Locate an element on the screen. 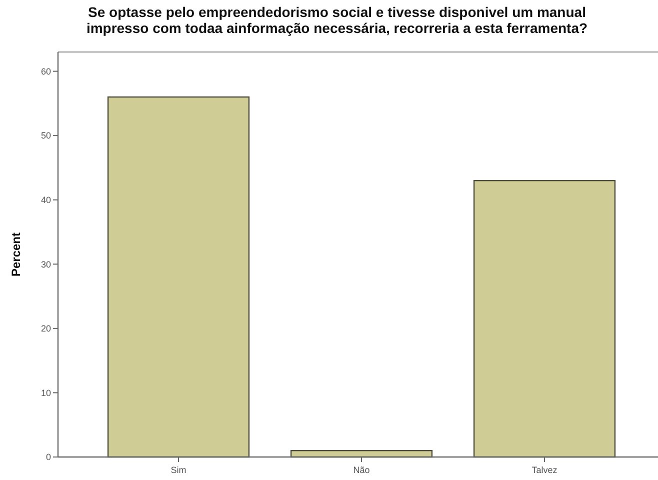 Image resolution: width=658 pixels, height=480 pixels. y-axis-title: Percent is located at coordinates (16, 254).